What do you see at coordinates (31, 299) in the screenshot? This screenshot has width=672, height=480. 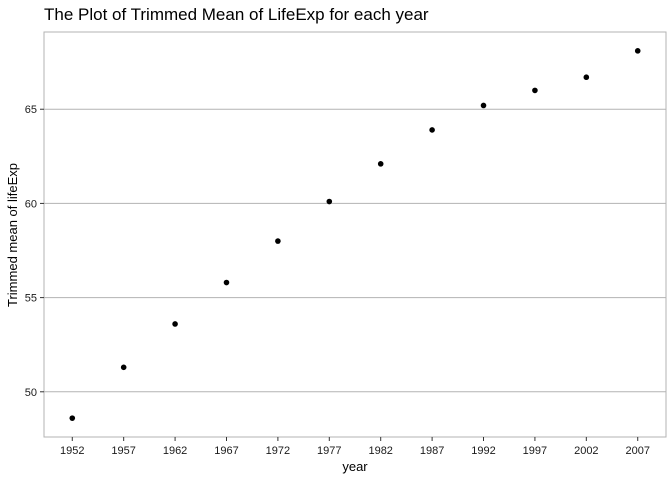 I see `y-tick-label: 55` at bounding box center [31, 299].